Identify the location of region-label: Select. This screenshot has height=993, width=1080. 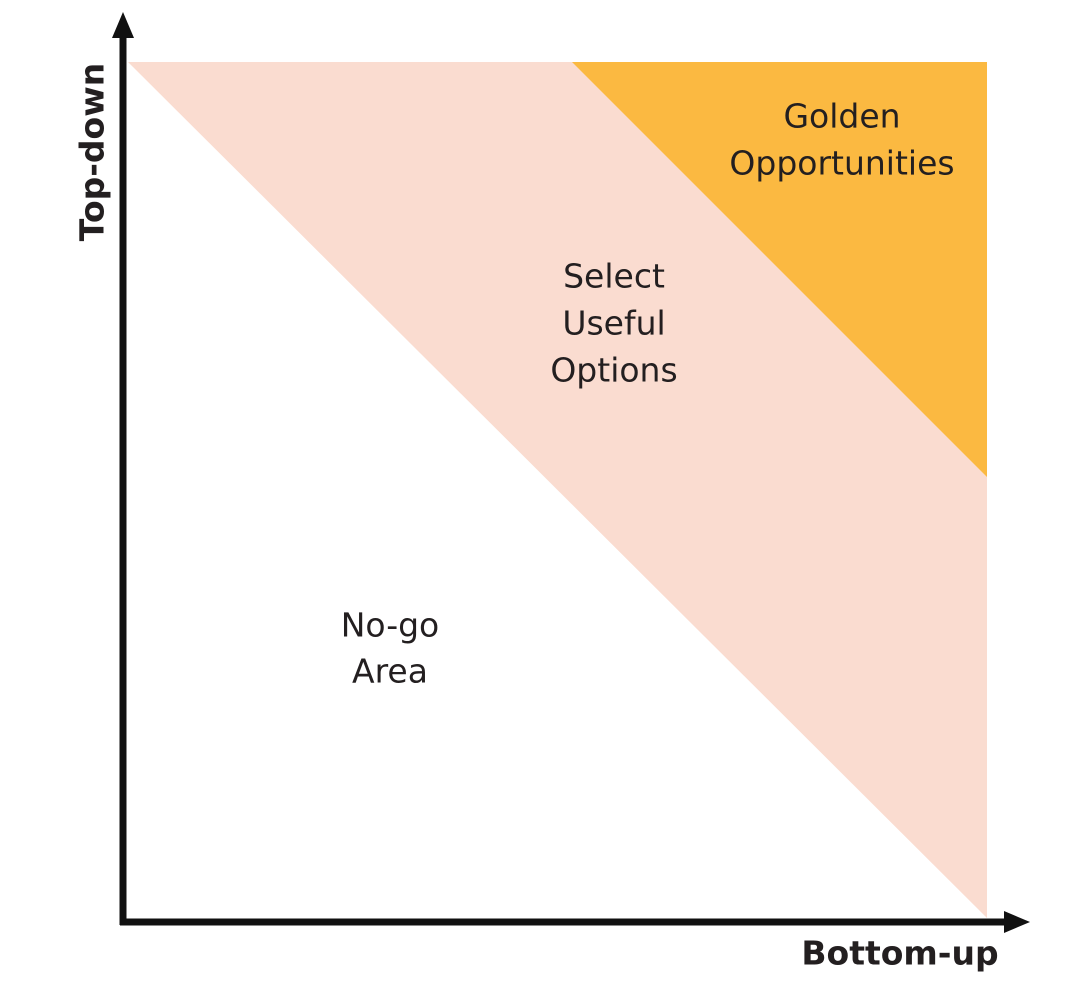
(614, 276).